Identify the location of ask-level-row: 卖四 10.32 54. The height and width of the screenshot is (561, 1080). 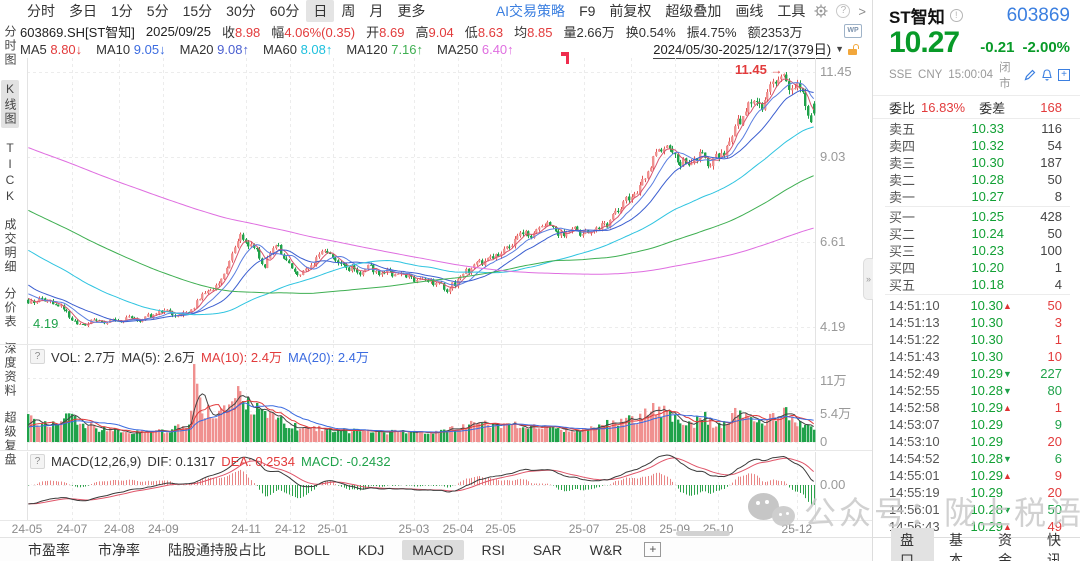
(975, 146).